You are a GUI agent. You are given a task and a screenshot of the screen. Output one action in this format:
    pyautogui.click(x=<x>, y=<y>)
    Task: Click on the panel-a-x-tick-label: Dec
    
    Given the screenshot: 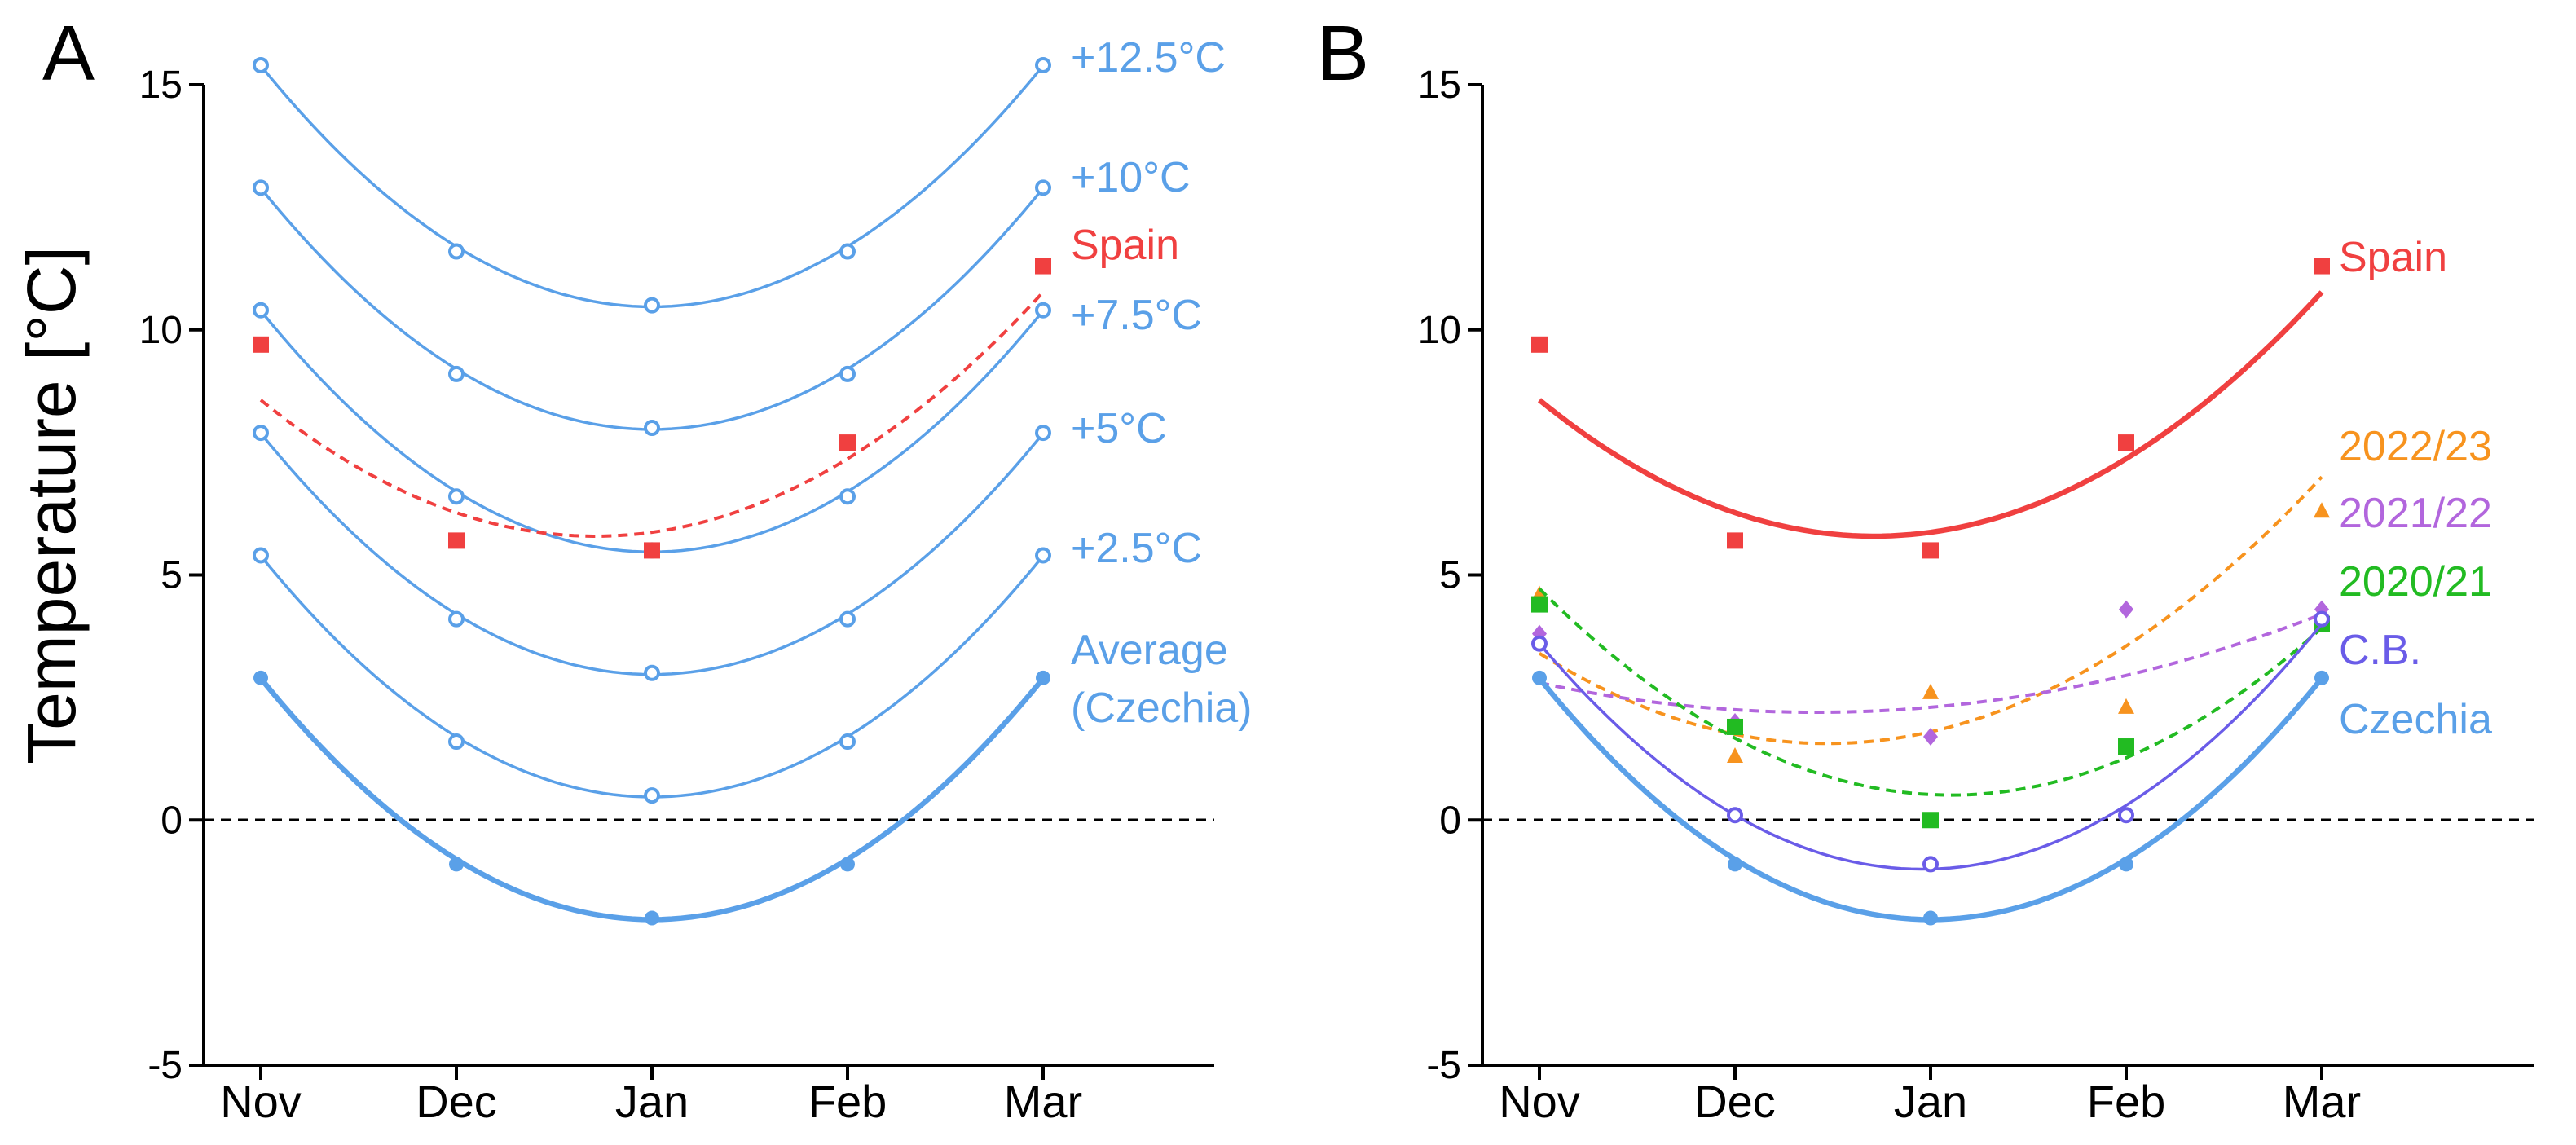 What is the action you would take?
    pyautogui.click(x=457, y=1101)
    